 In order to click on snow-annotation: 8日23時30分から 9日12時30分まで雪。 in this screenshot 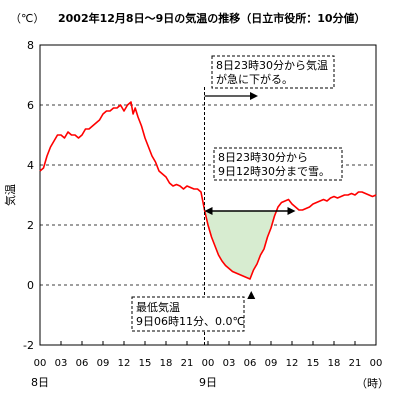, I will do `click(273, 181)`.